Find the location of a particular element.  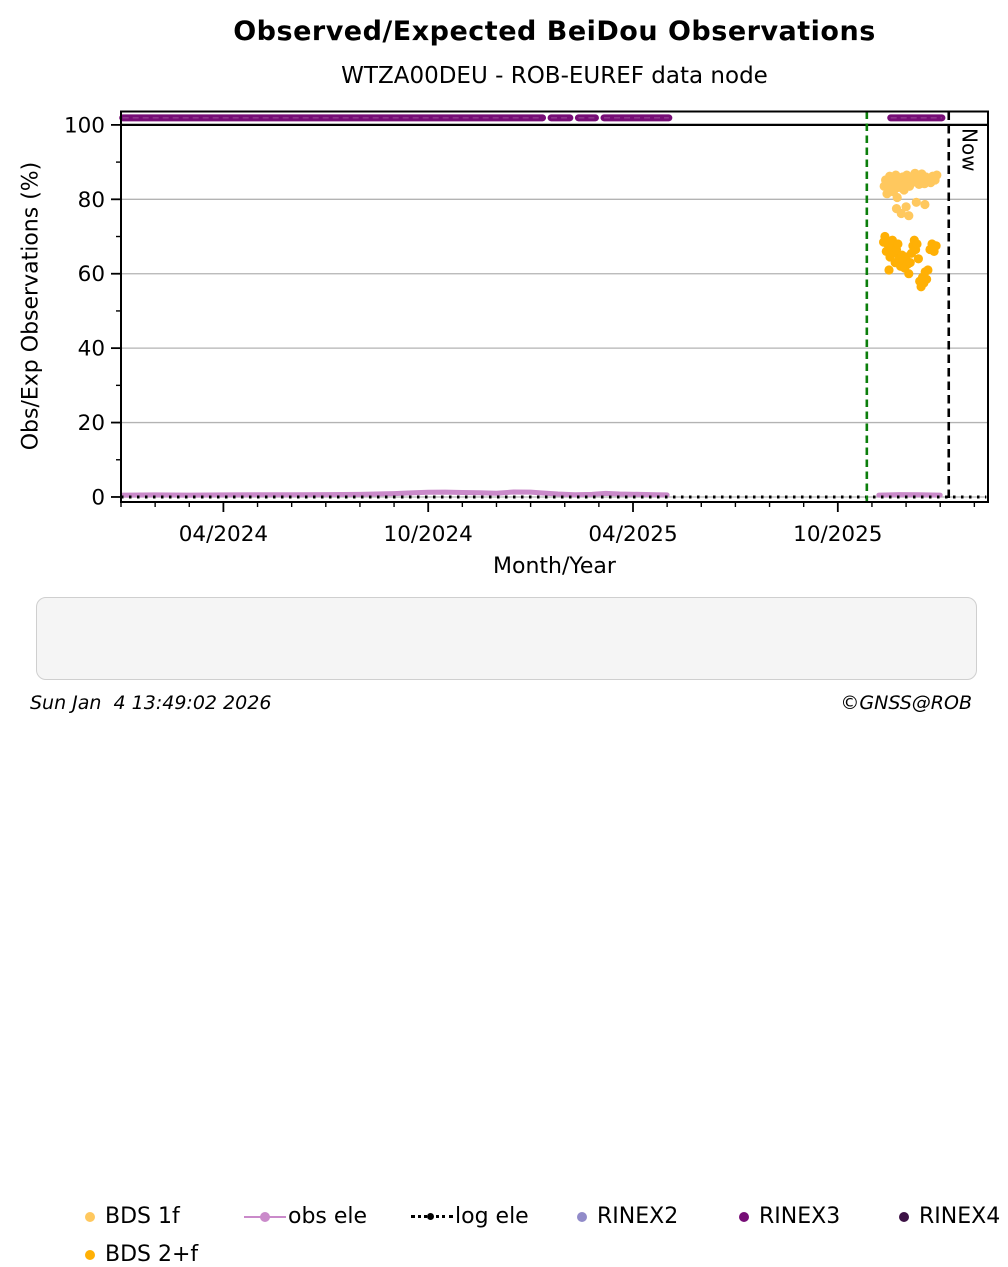

legend-label: RINEX3 is located at coordinates (800, 1216).